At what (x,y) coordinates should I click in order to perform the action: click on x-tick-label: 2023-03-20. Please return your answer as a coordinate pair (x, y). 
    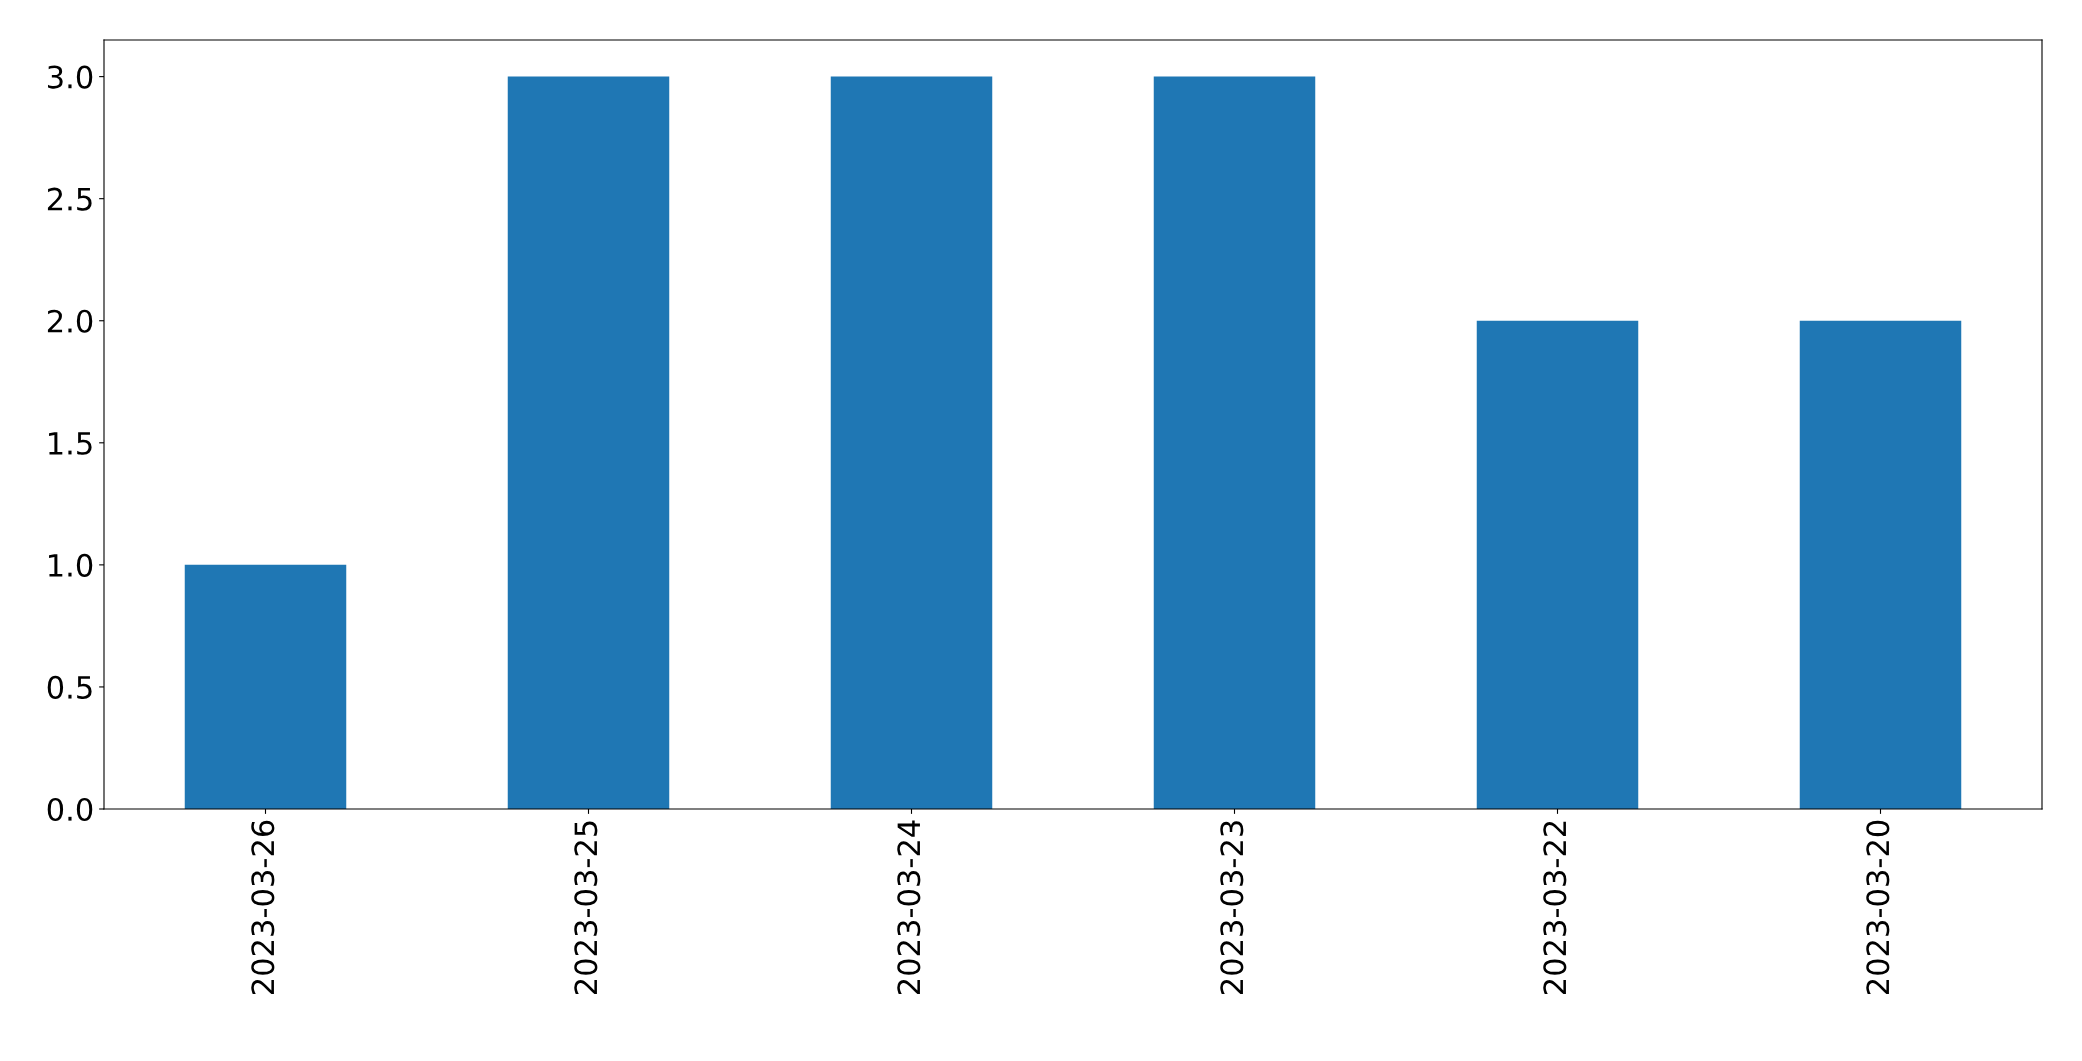
    Looking at the image, I should click on (1878, 907).